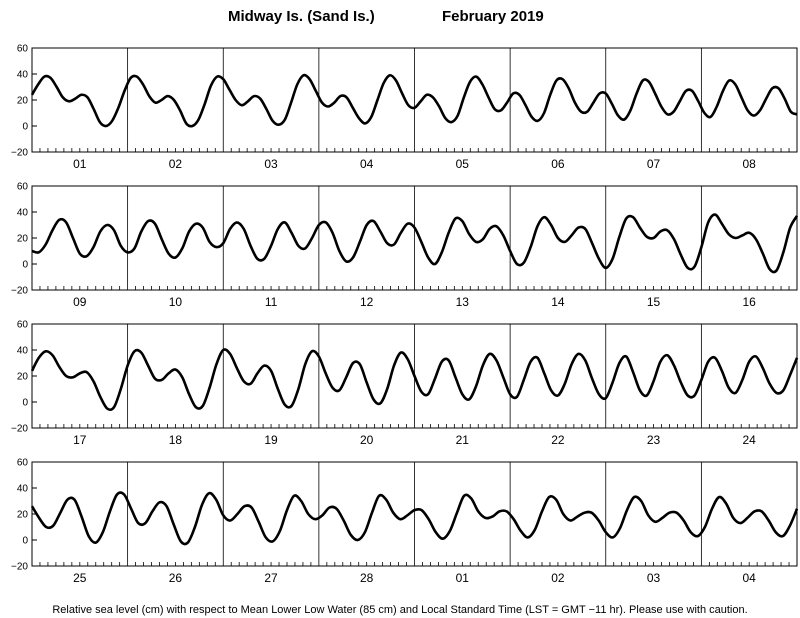 Image resolution: width=800 pixels, height=618 pixels. I want to click on day-label: 27, so click(271, 578).